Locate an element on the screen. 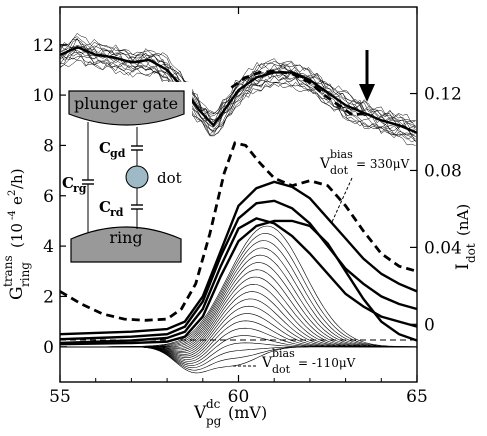 This screenshot has width=487, height=436. y-left-tick-label: 0 is located at coordinates (48, 348).